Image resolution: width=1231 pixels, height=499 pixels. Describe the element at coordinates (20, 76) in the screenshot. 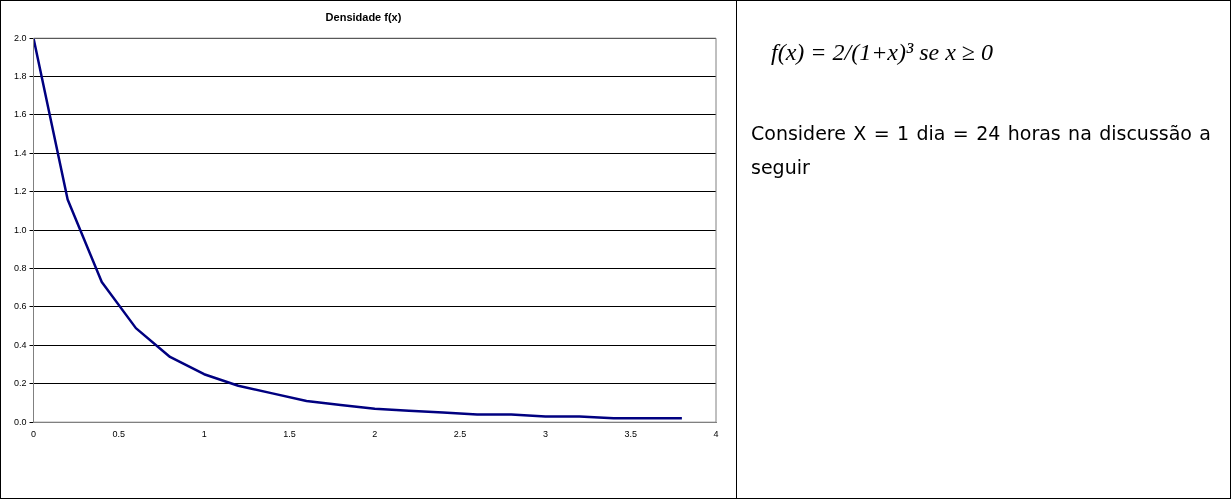

I see `y-tick-label: 1.8` at that location.